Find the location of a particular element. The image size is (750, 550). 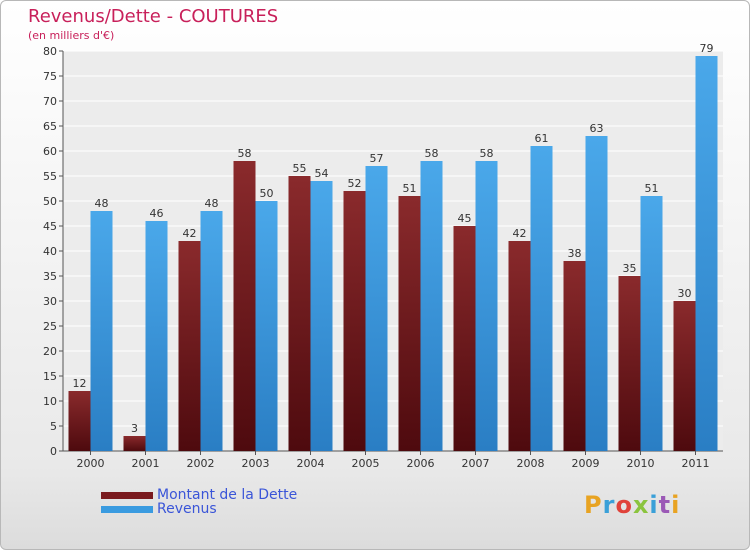

data-label-revenus: 79 is located at coordinates (707, 48).